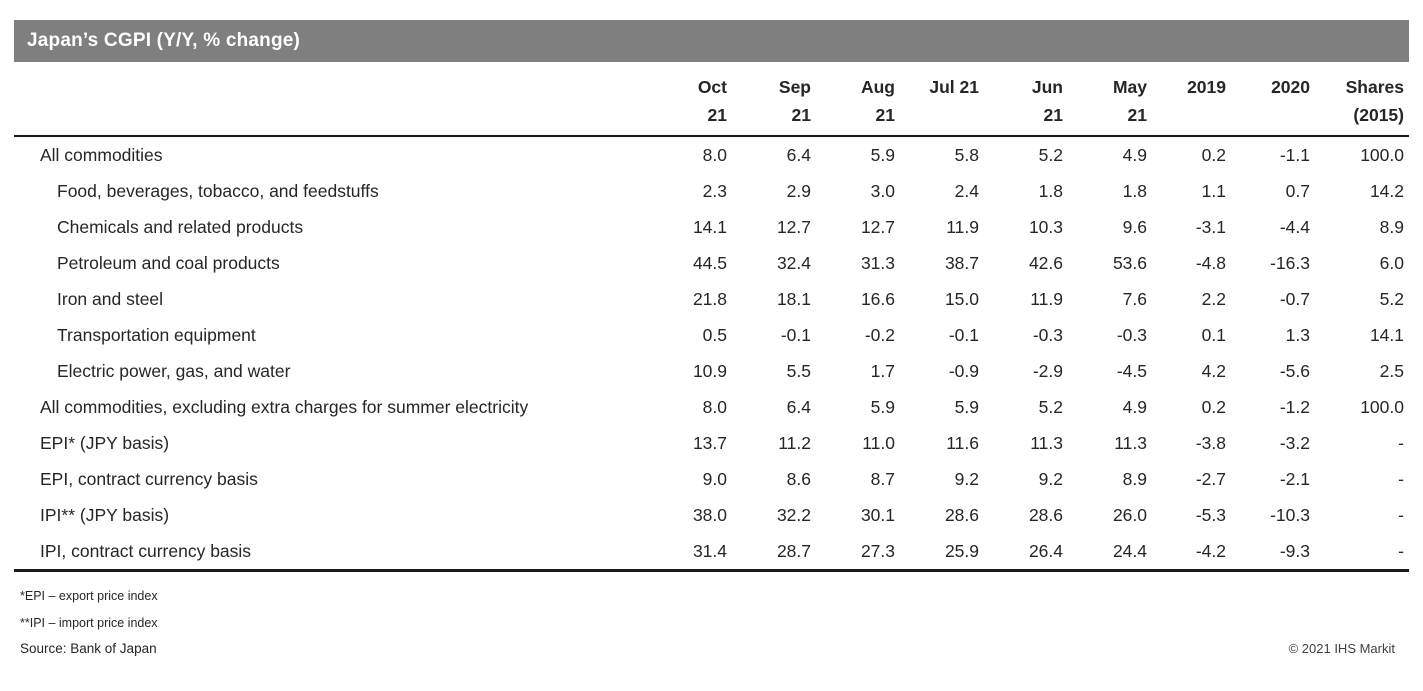 This screenshot has width=1423, height=691. Describe the element at coordinates (1131, 371) in the screenshot. I see `data-cell: -4.5` at that location.